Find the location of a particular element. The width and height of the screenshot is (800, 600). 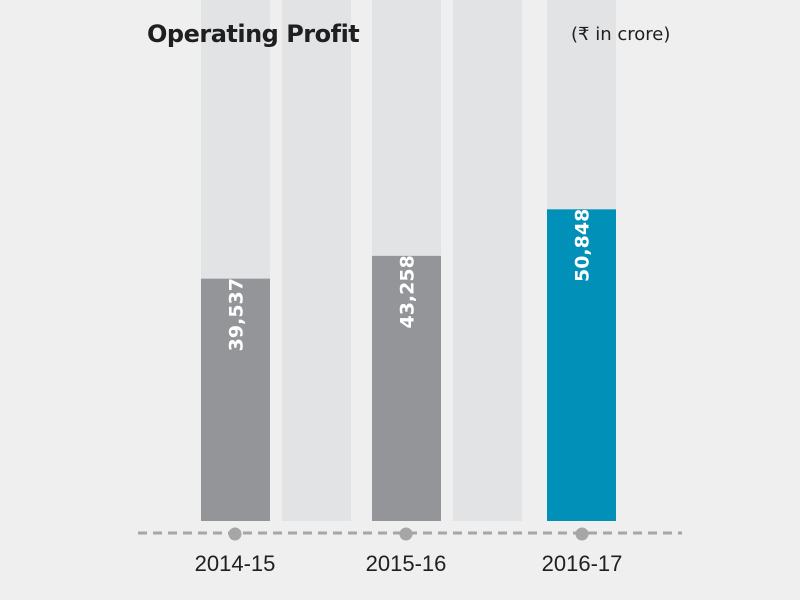

value-label: 43,258 is located at coordinates (408, 291).